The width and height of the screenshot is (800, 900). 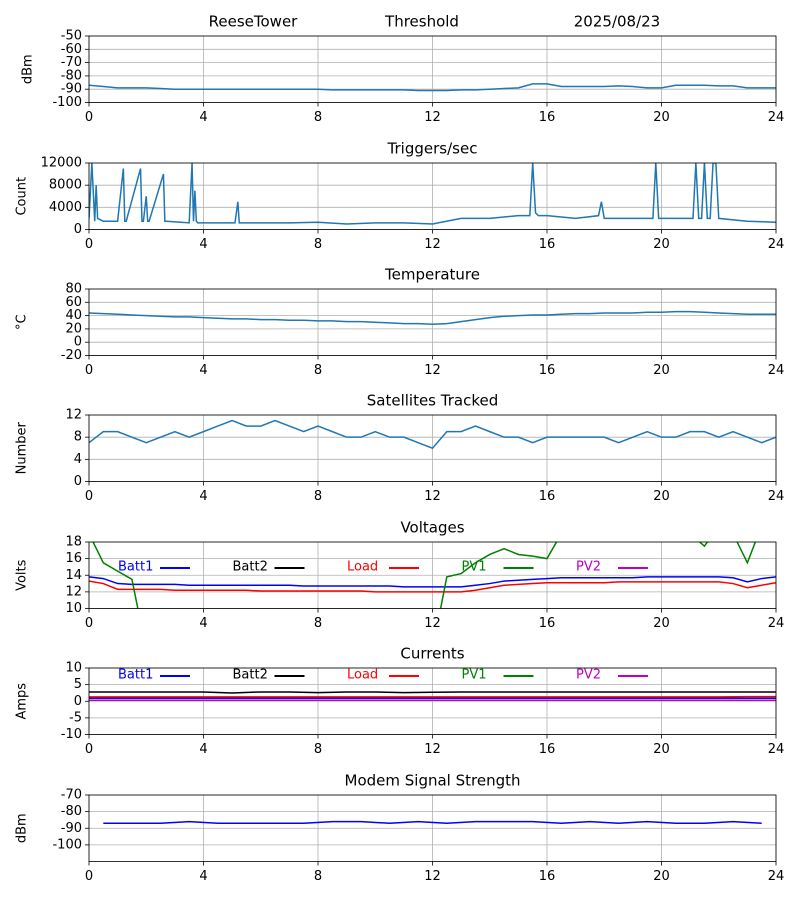 What do you see at coordinates (432, 149) in the screenshot?
I see `chart-title: Triggers/sec` at bounding box center [432, 149].